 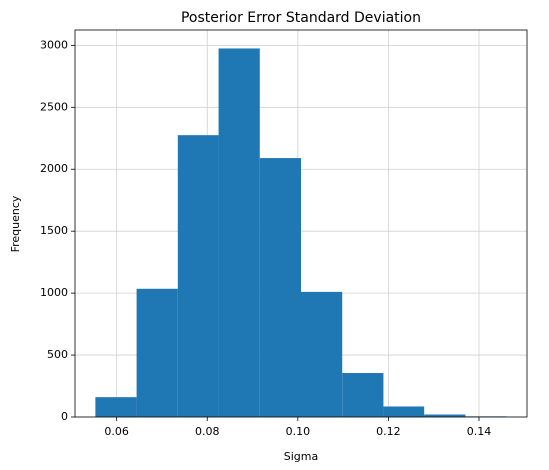 What do you see at coordinates (54, 106) in the screenshot?
I see `y-tick-label: 2500` at bounding box center [54, 106].